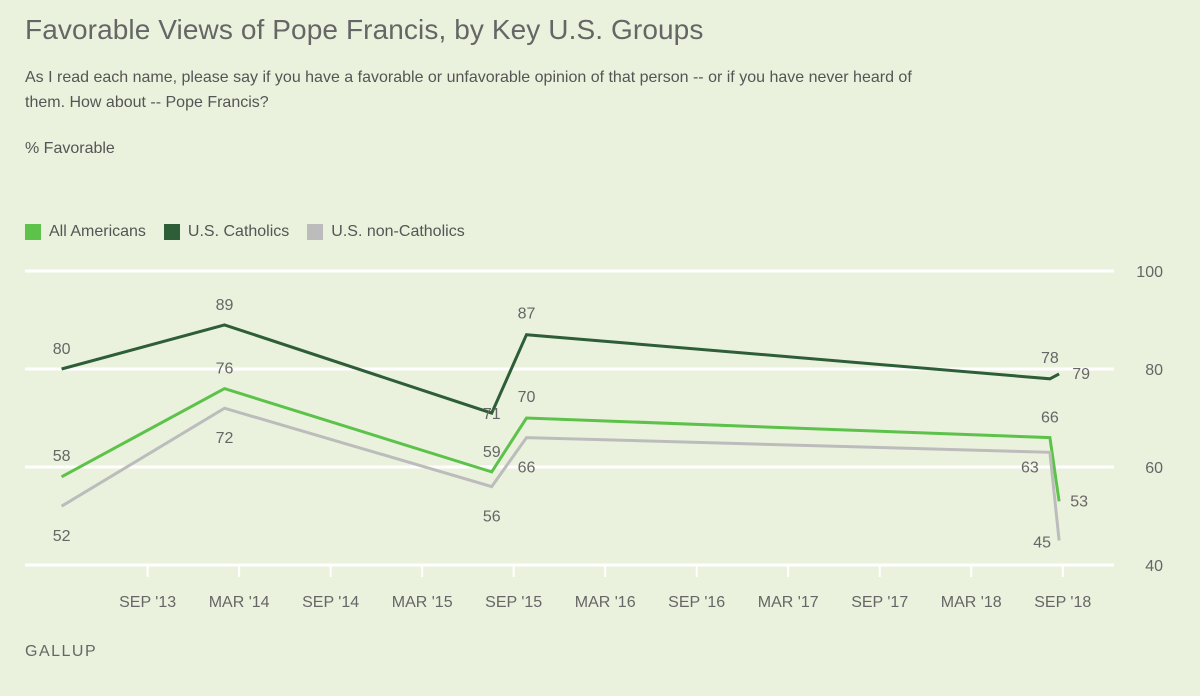 The image size is (1200, 696). Describe the element at coordinates (147, 602) in the screenshot. I see `x-tick-label: SEP '13` at that location.